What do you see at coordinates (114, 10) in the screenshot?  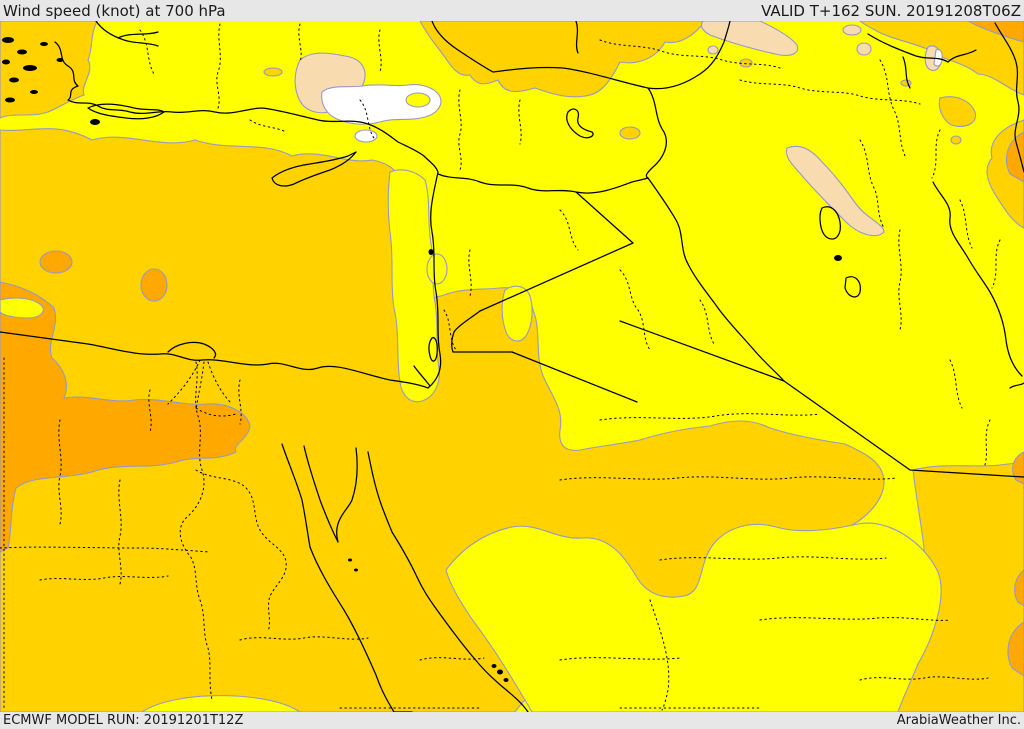 I see `map-title: Wind speed (knot) at 700 hPa` at bounding box center [114, 10].